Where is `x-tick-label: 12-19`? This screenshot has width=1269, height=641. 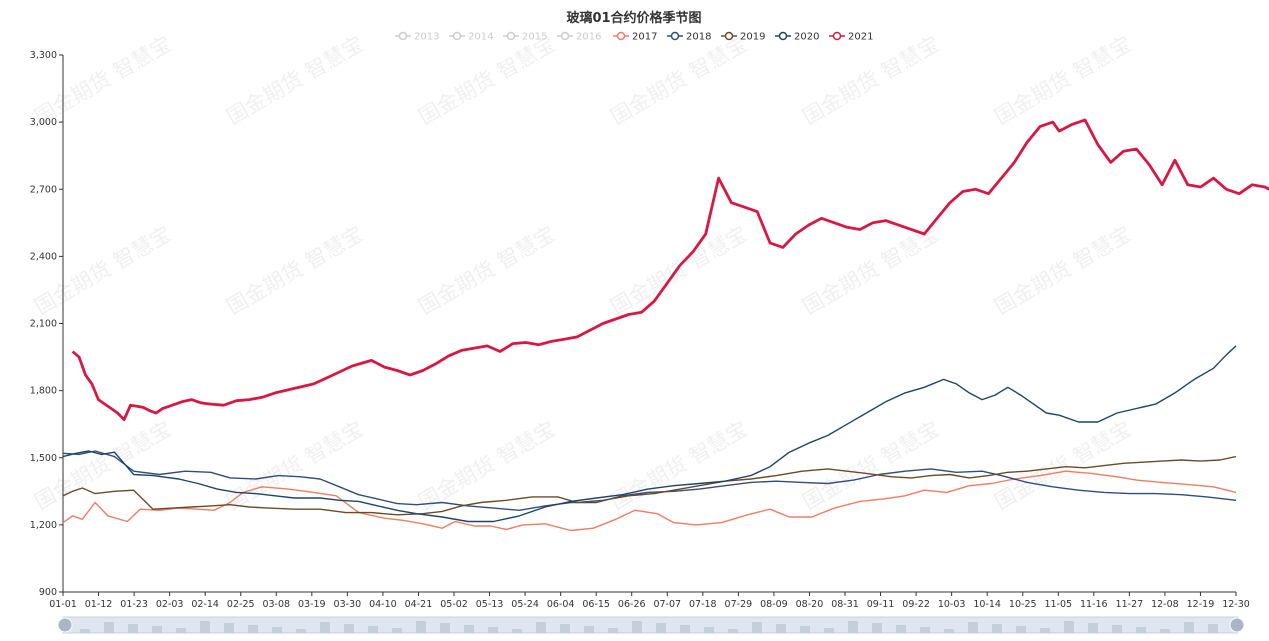
x-tick-label: 12-19 is located at coordinates (1201, 604).